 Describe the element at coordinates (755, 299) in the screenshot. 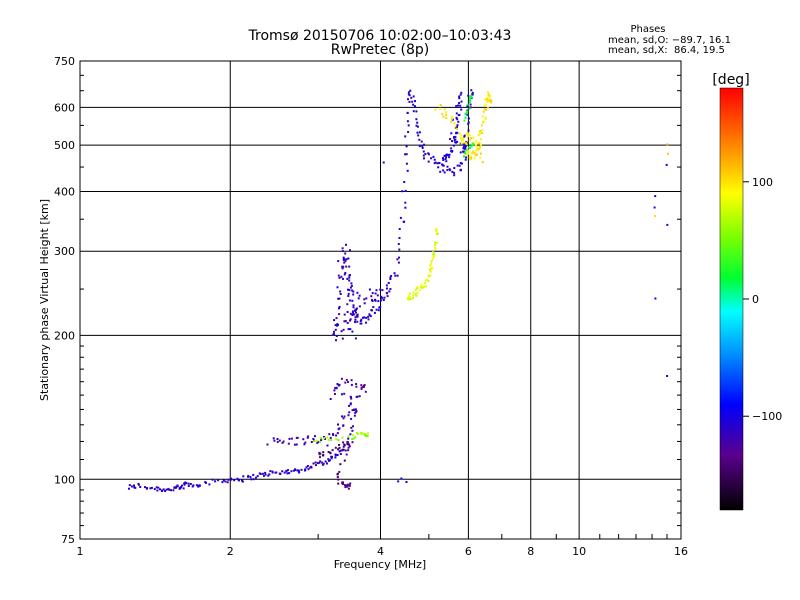

I see `colorbar-tick-label: 0` at that location.